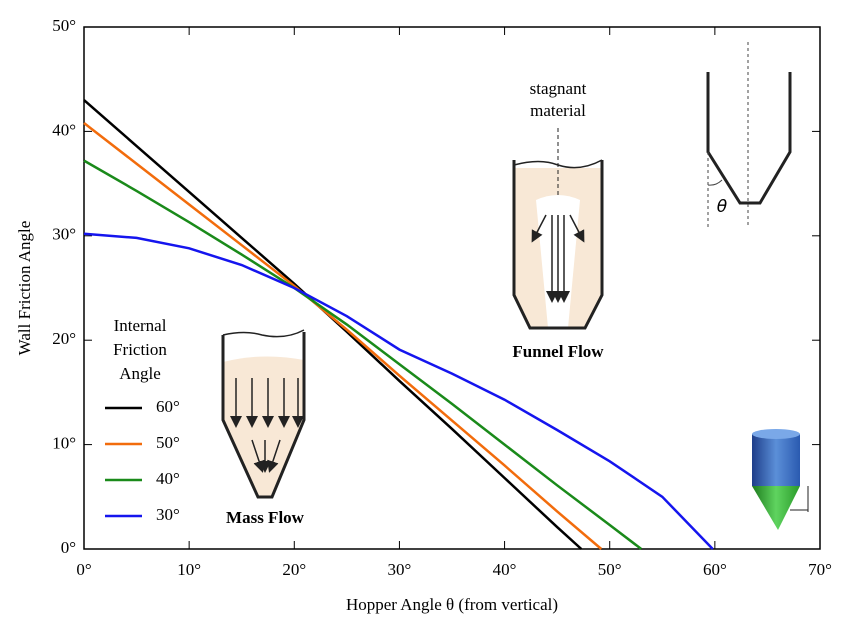 This screenshot has width=851, height=633. Describe the element at coordinates (64, 443) in the screenshot. I see `y-tick-label: 10°` at that location.